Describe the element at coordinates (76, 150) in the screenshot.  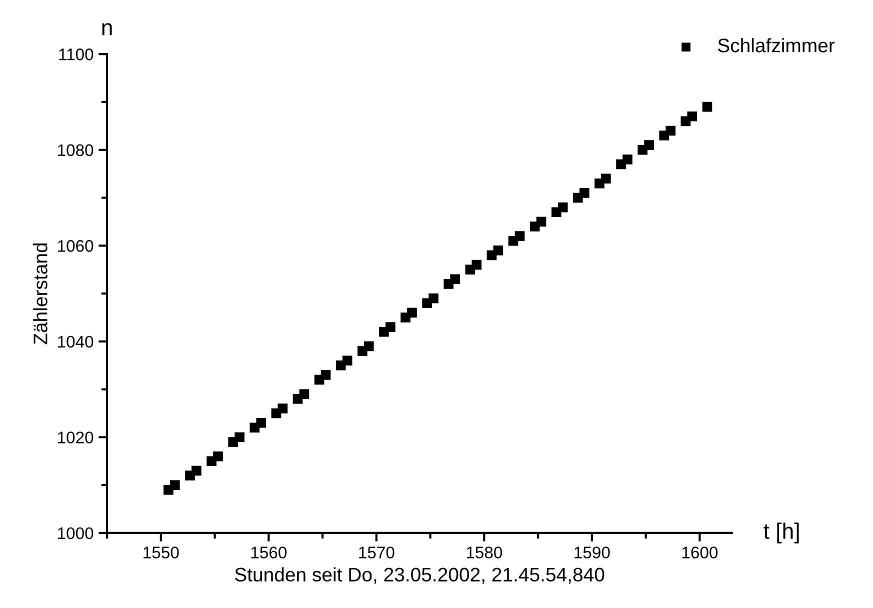
I see `y-tick-label: 1080` at that location.